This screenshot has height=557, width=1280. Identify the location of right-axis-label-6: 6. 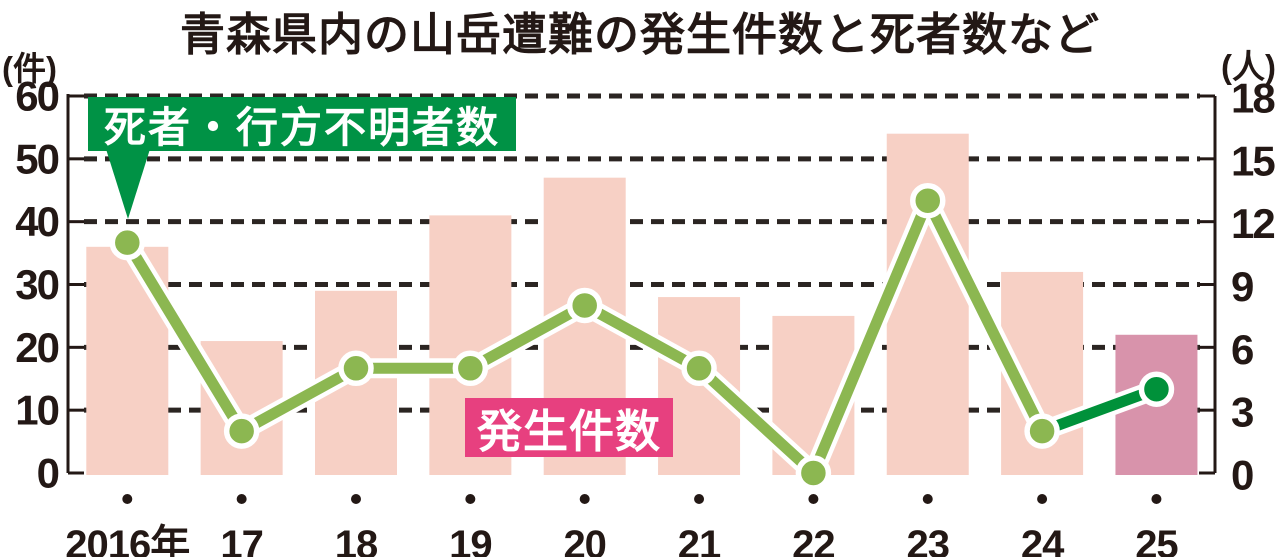
(1242, 349).